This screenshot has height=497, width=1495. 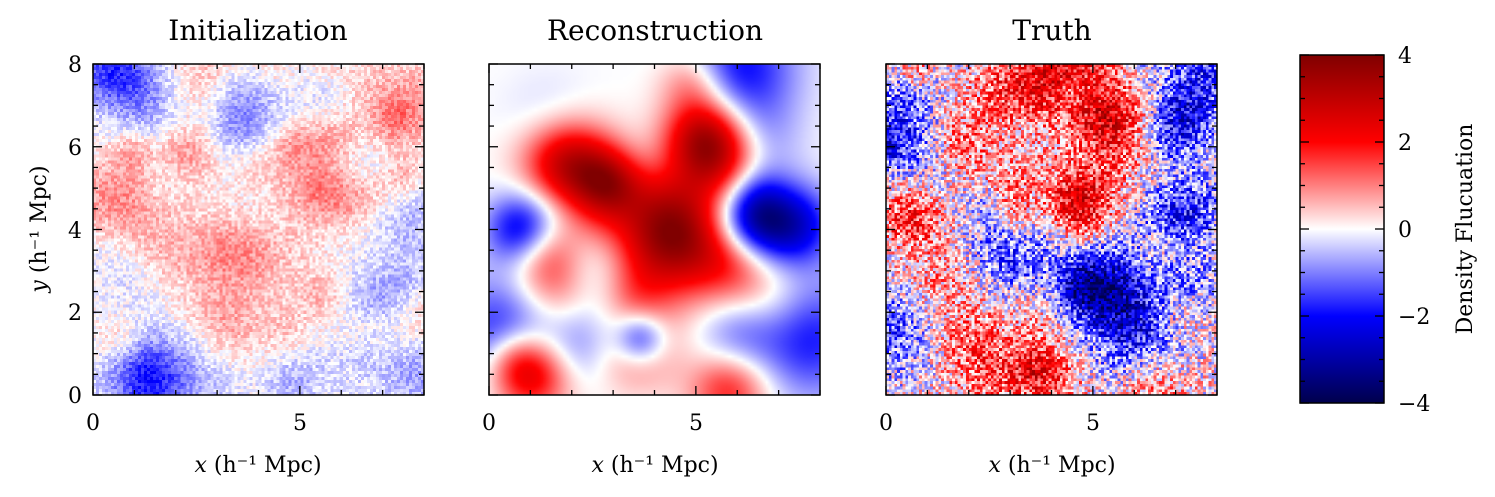 I want to click on y-tick-label: 2, so click(x=75, y=313).